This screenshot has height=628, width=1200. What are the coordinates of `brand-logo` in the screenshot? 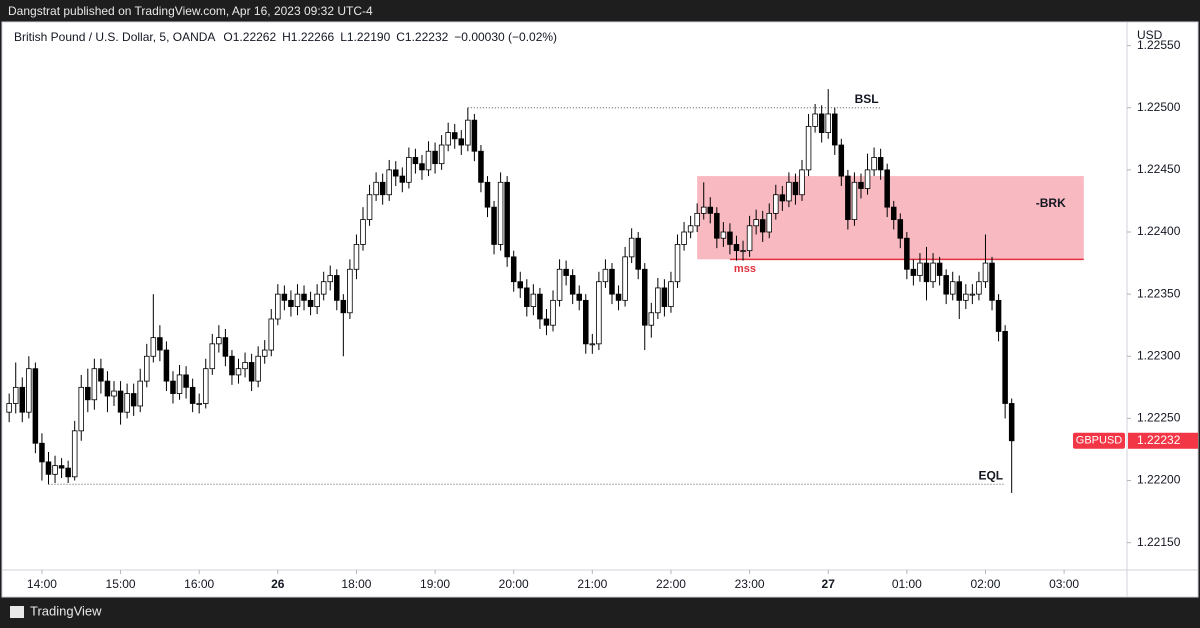 It's located at (17, 612).